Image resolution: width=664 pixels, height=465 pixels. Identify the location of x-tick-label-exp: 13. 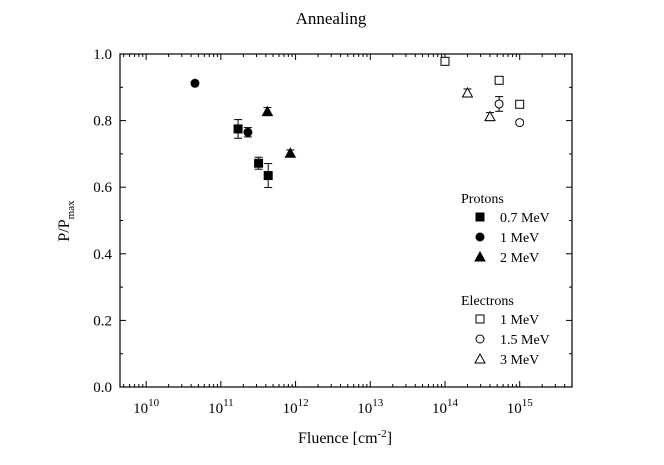
(378, 403).